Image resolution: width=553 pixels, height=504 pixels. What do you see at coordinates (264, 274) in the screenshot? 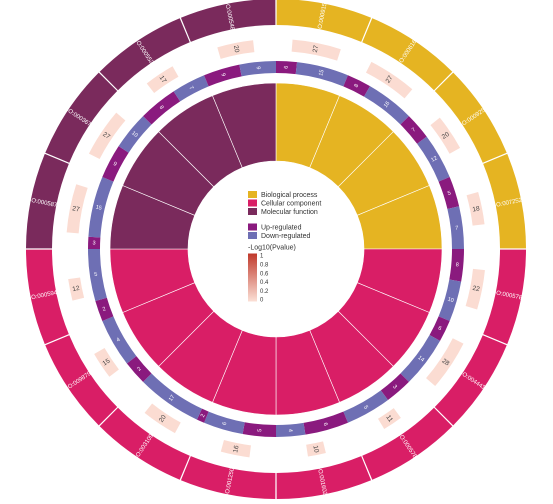
I see `legend-gradient-tick: 0.6` at bounding box center [264, 274].